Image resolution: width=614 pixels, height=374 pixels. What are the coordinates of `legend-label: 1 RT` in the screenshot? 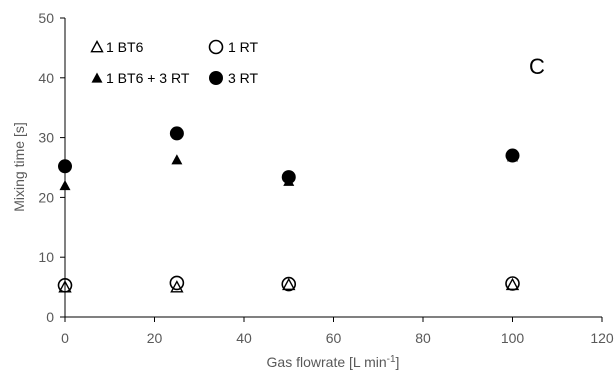 It's located at (243, 47).